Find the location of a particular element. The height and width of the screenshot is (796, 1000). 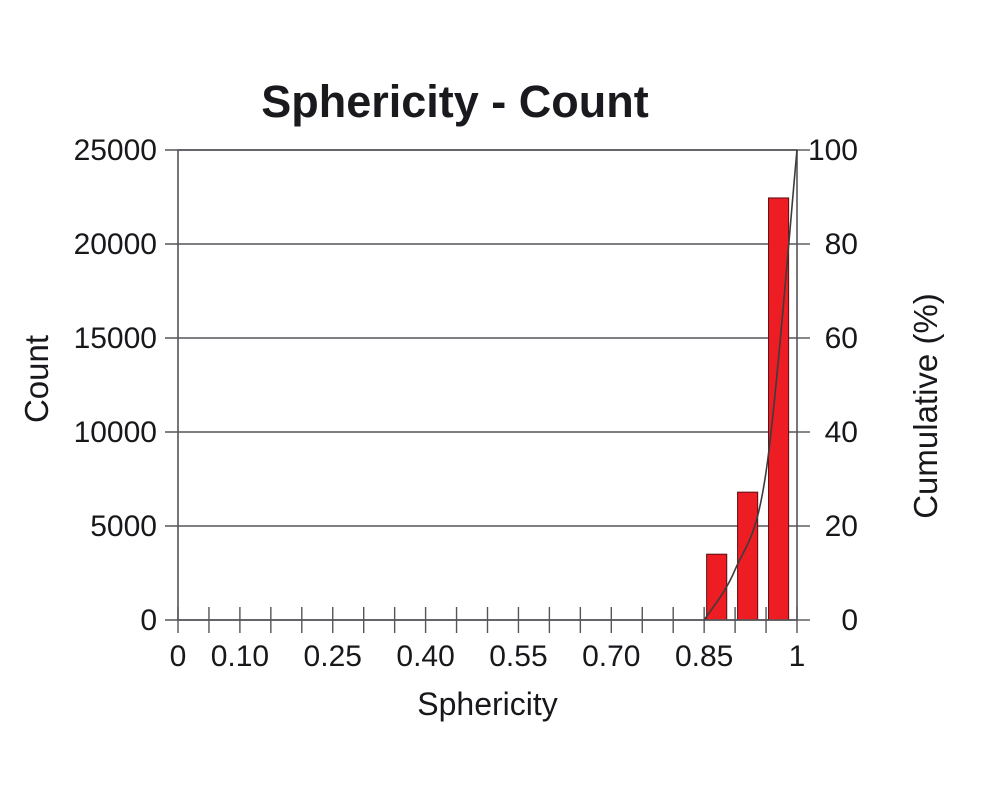

chart-title: Sphericity - Count is located at coordinates (455, 101).